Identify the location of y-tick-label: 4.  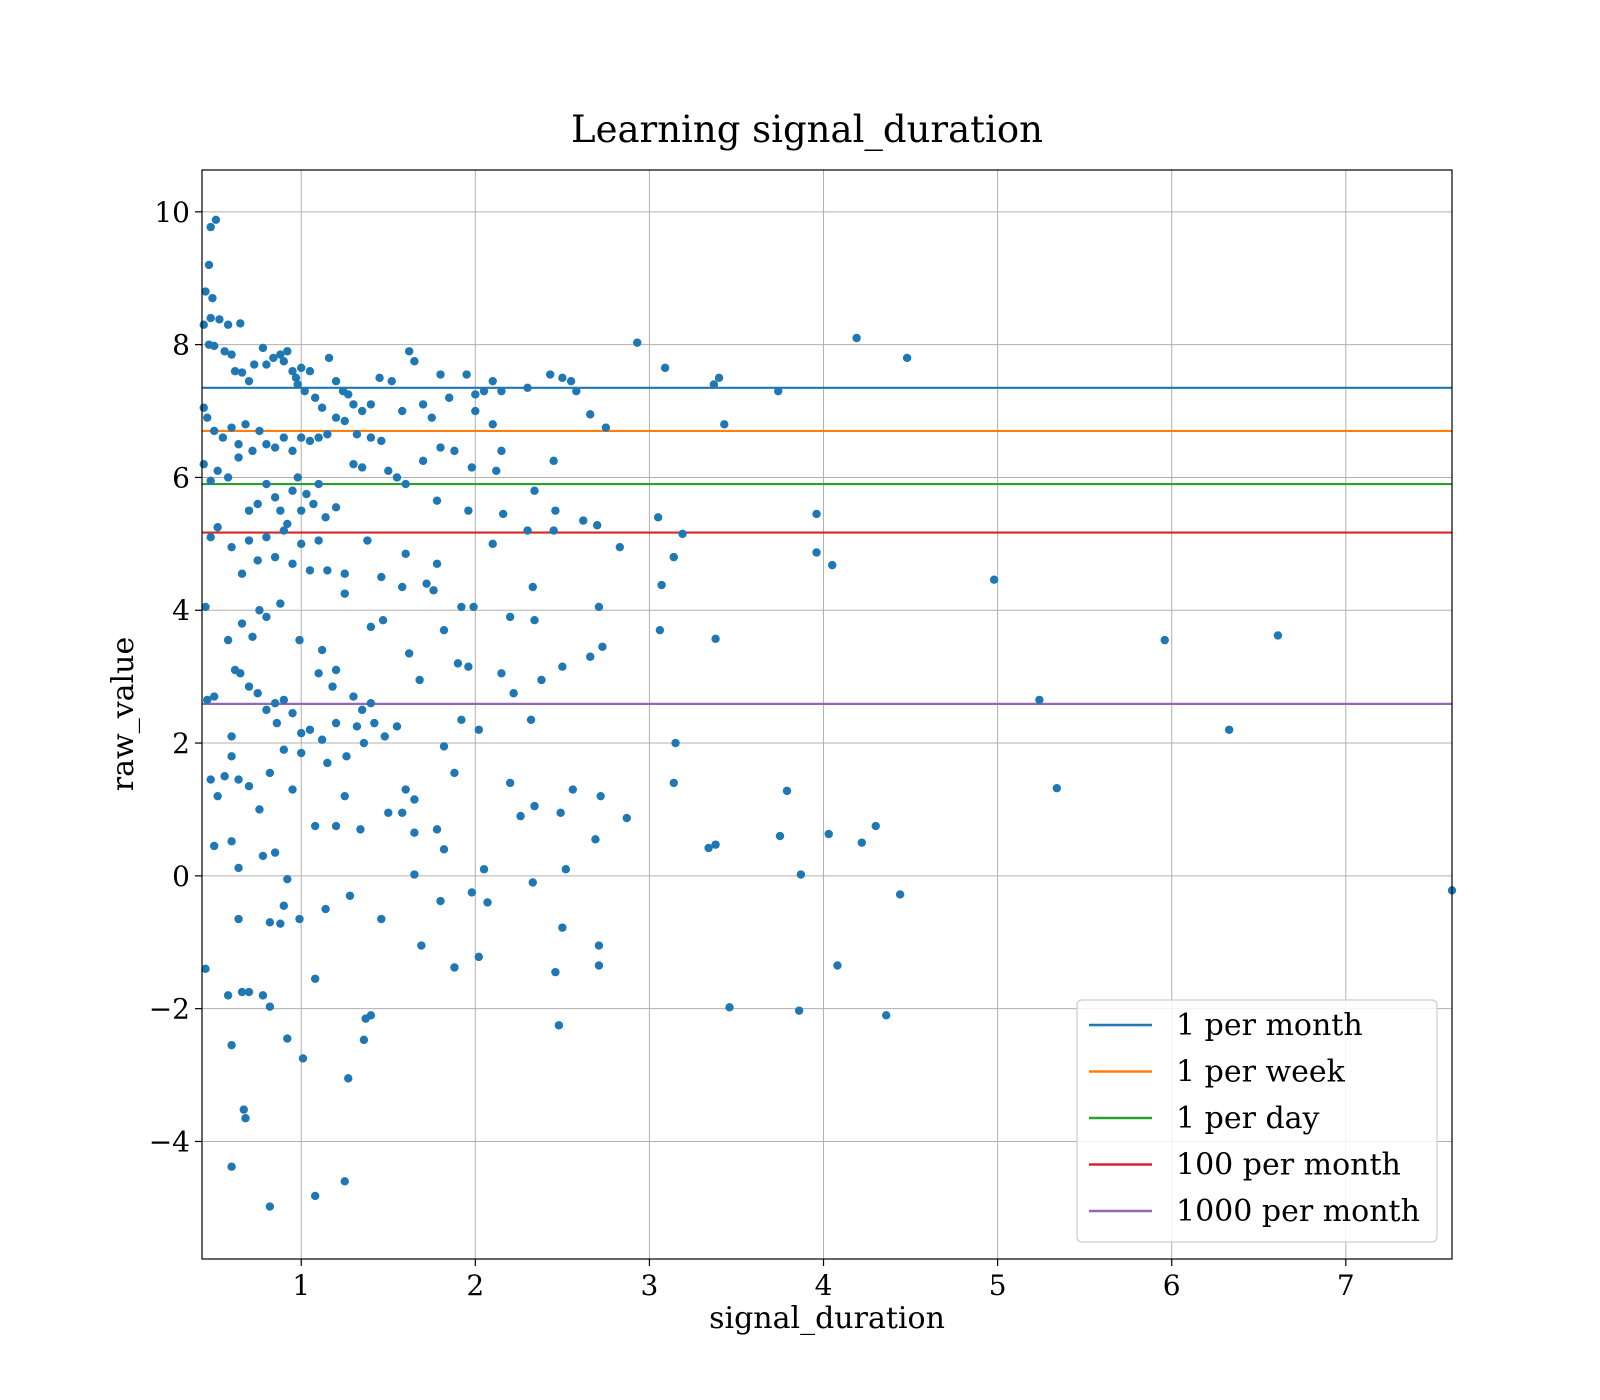
(181, 610).